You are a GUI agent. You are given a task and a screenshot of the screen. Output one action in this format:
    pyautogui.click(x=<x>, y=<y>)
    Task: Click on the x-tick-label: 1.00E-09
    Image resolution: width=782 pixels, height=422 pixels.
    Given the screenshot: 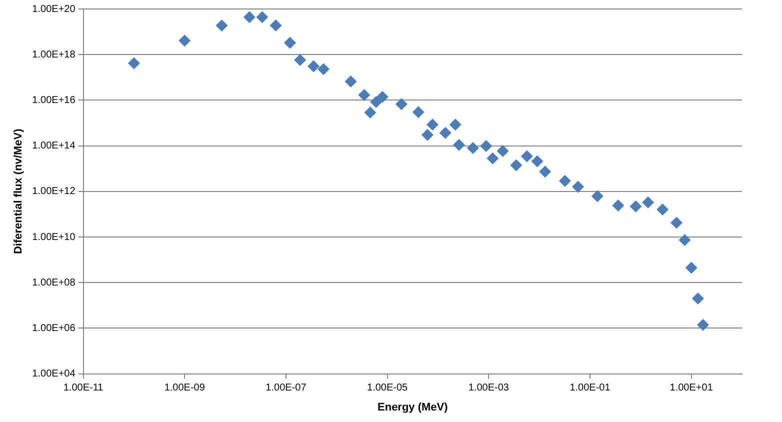 What is the action you would take?
    pyautogui.click(x=185, y=388)
    